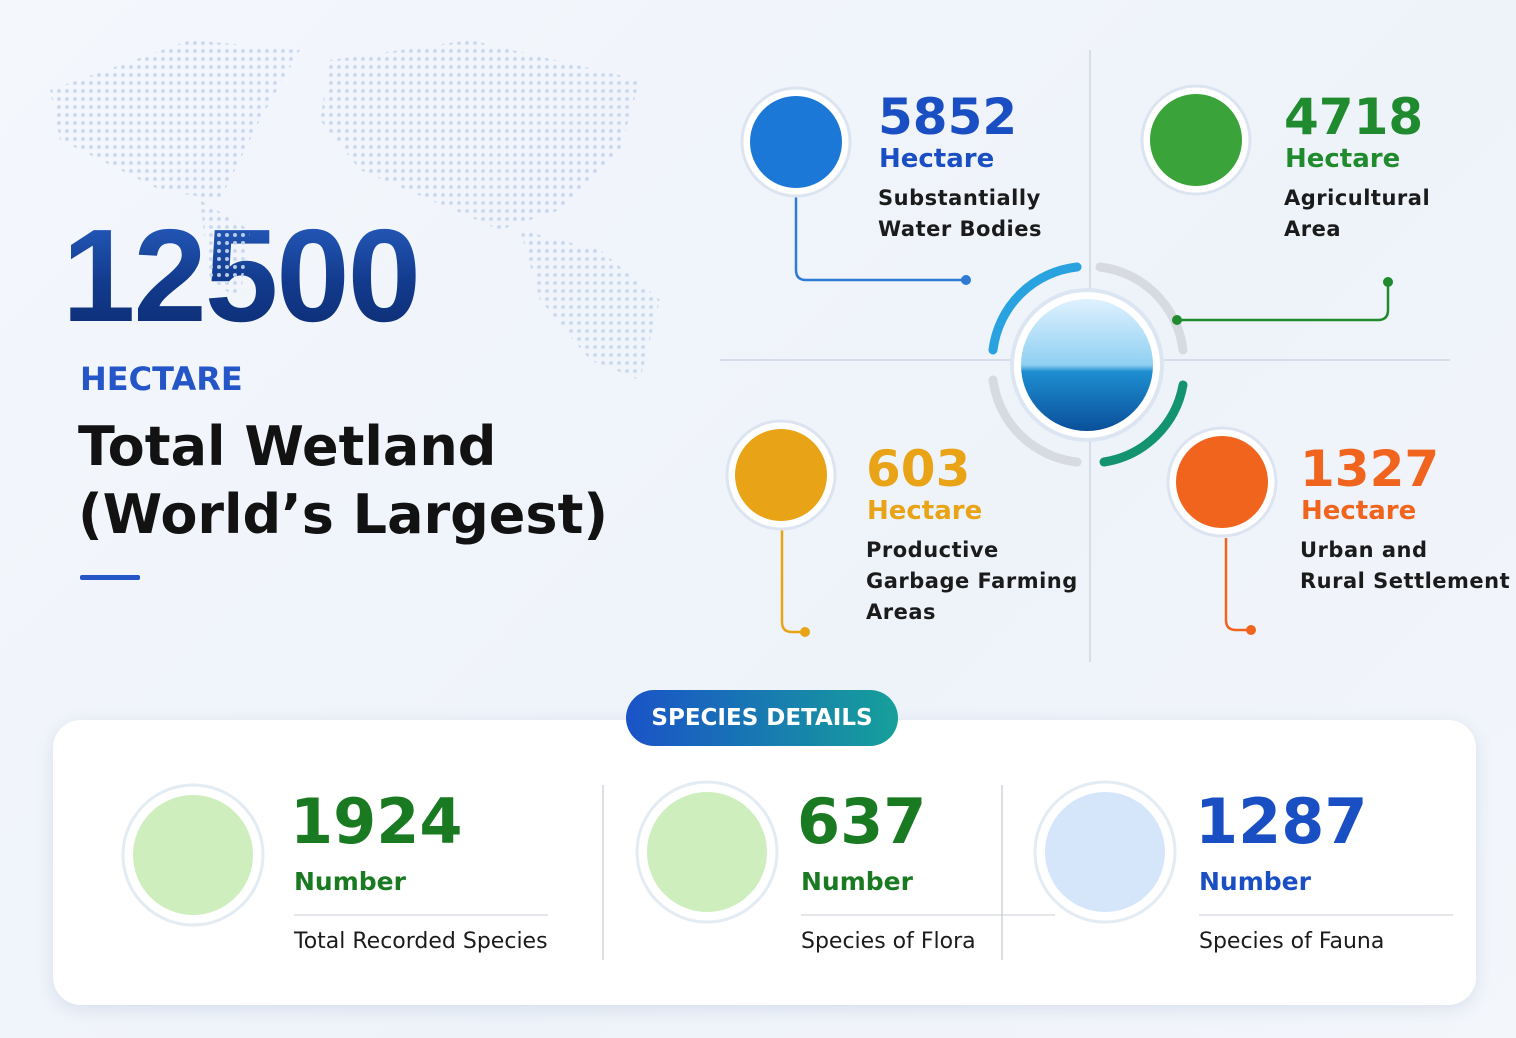  I want to click on hero-title: (World’s Largest), so click(343, 514).